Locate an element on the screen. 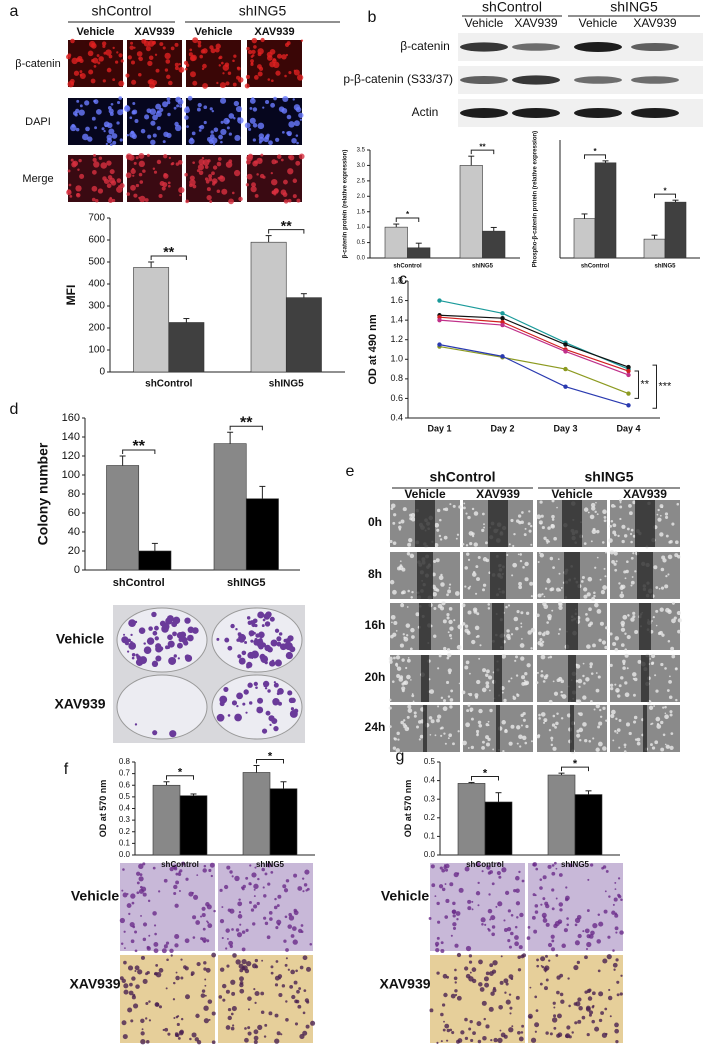  row-label: Vehicle is located at coordinates (405, 896).